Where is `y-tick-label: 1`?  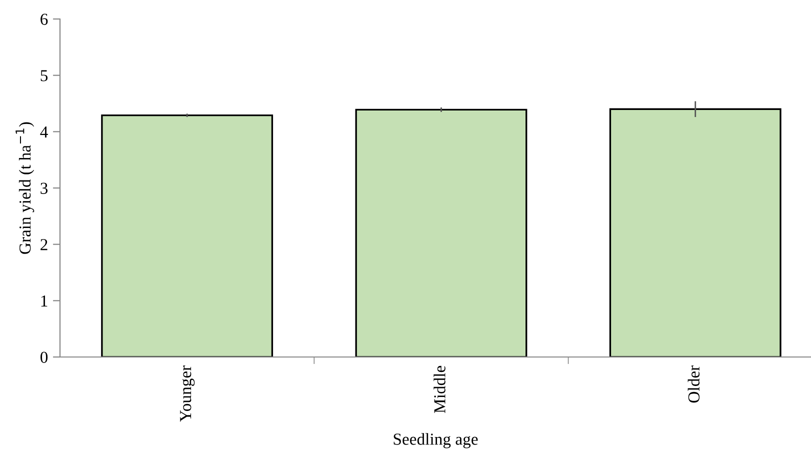
y-tick-label: 1 is located at coordinates (44, 300).